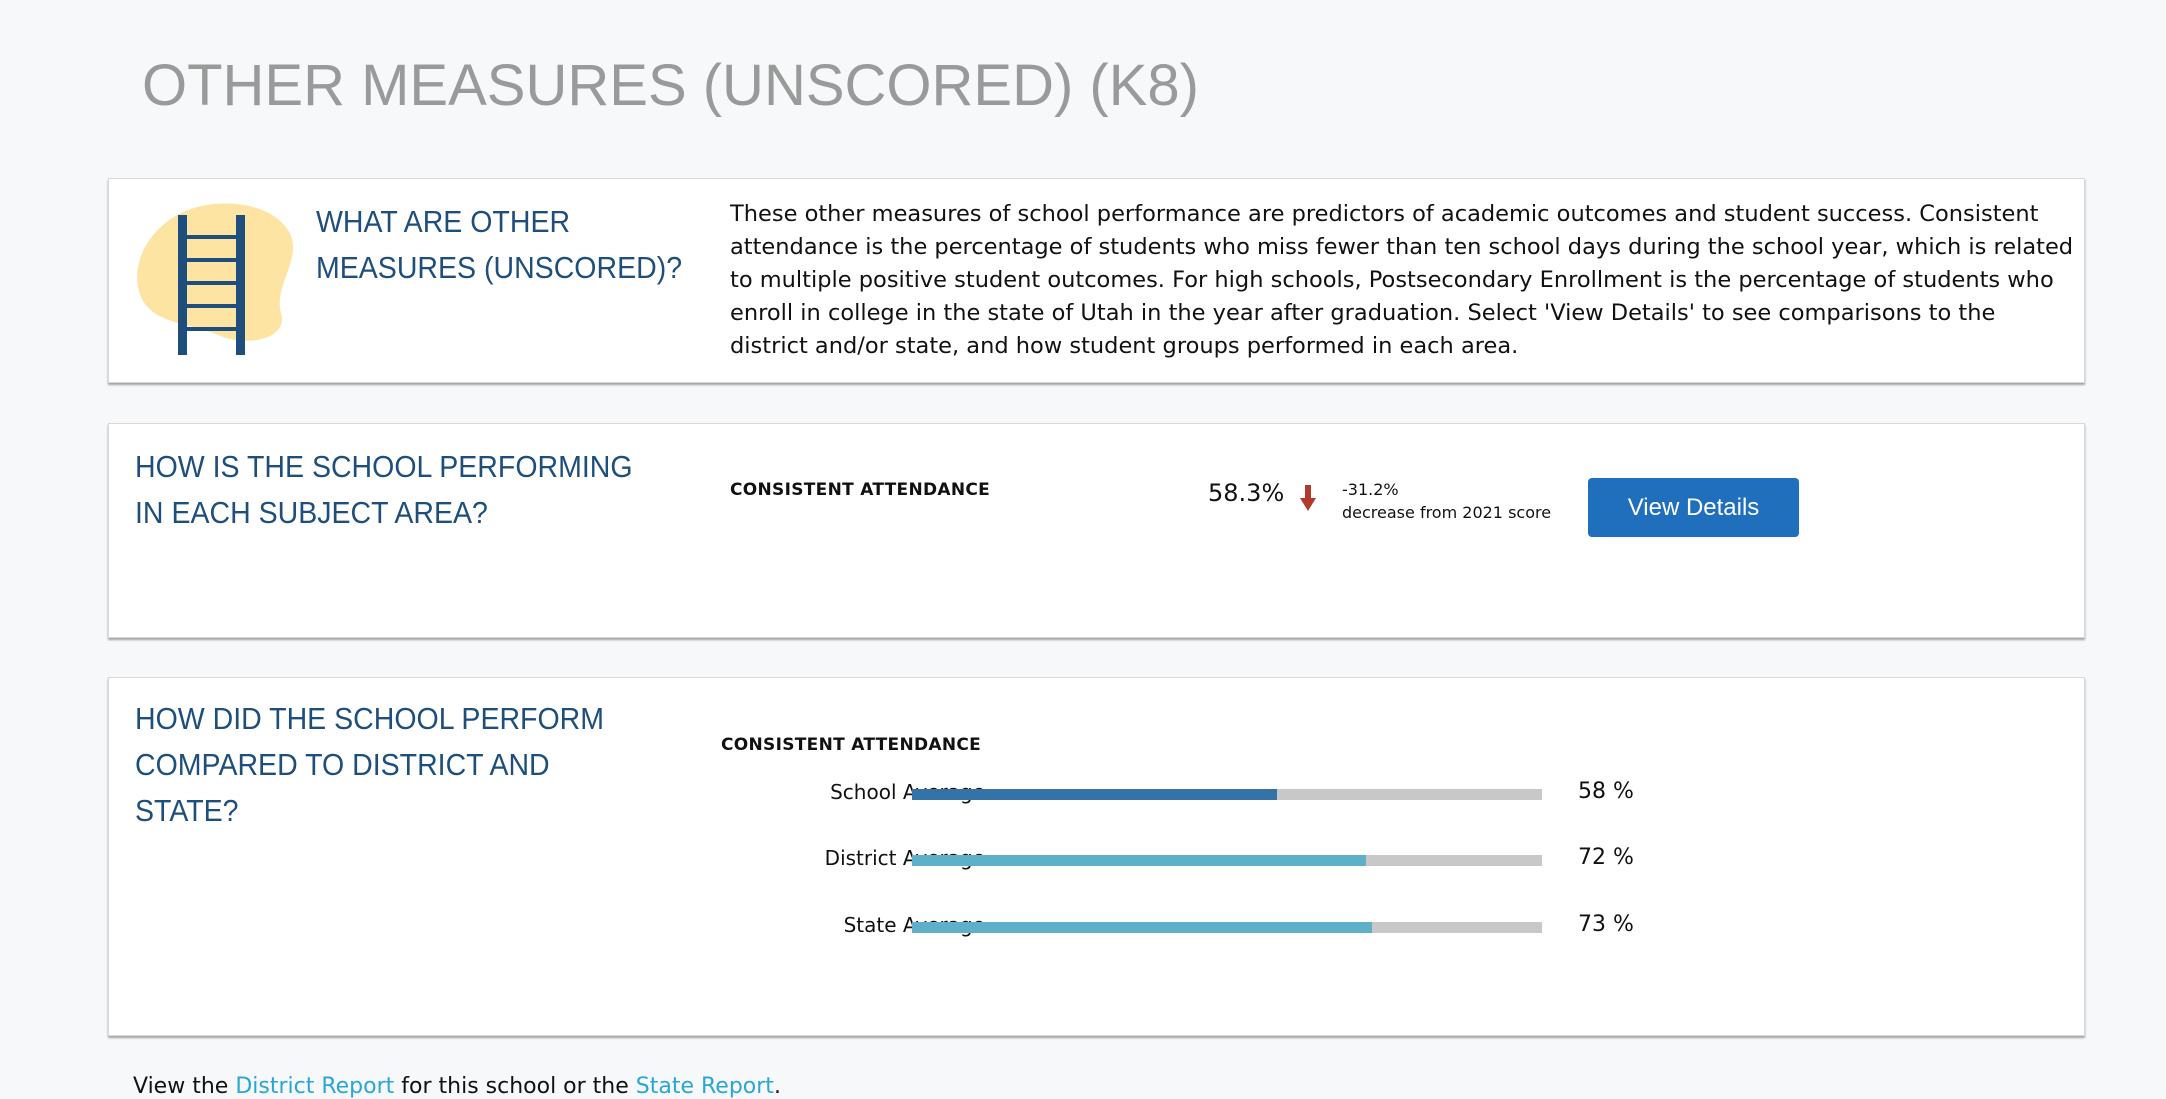 The image size is (2166, 1099). What do you see at coordinates (181, 1086) in the screenshot?
I see `footer-prefix: View the` at bounding box center [181, 1086].